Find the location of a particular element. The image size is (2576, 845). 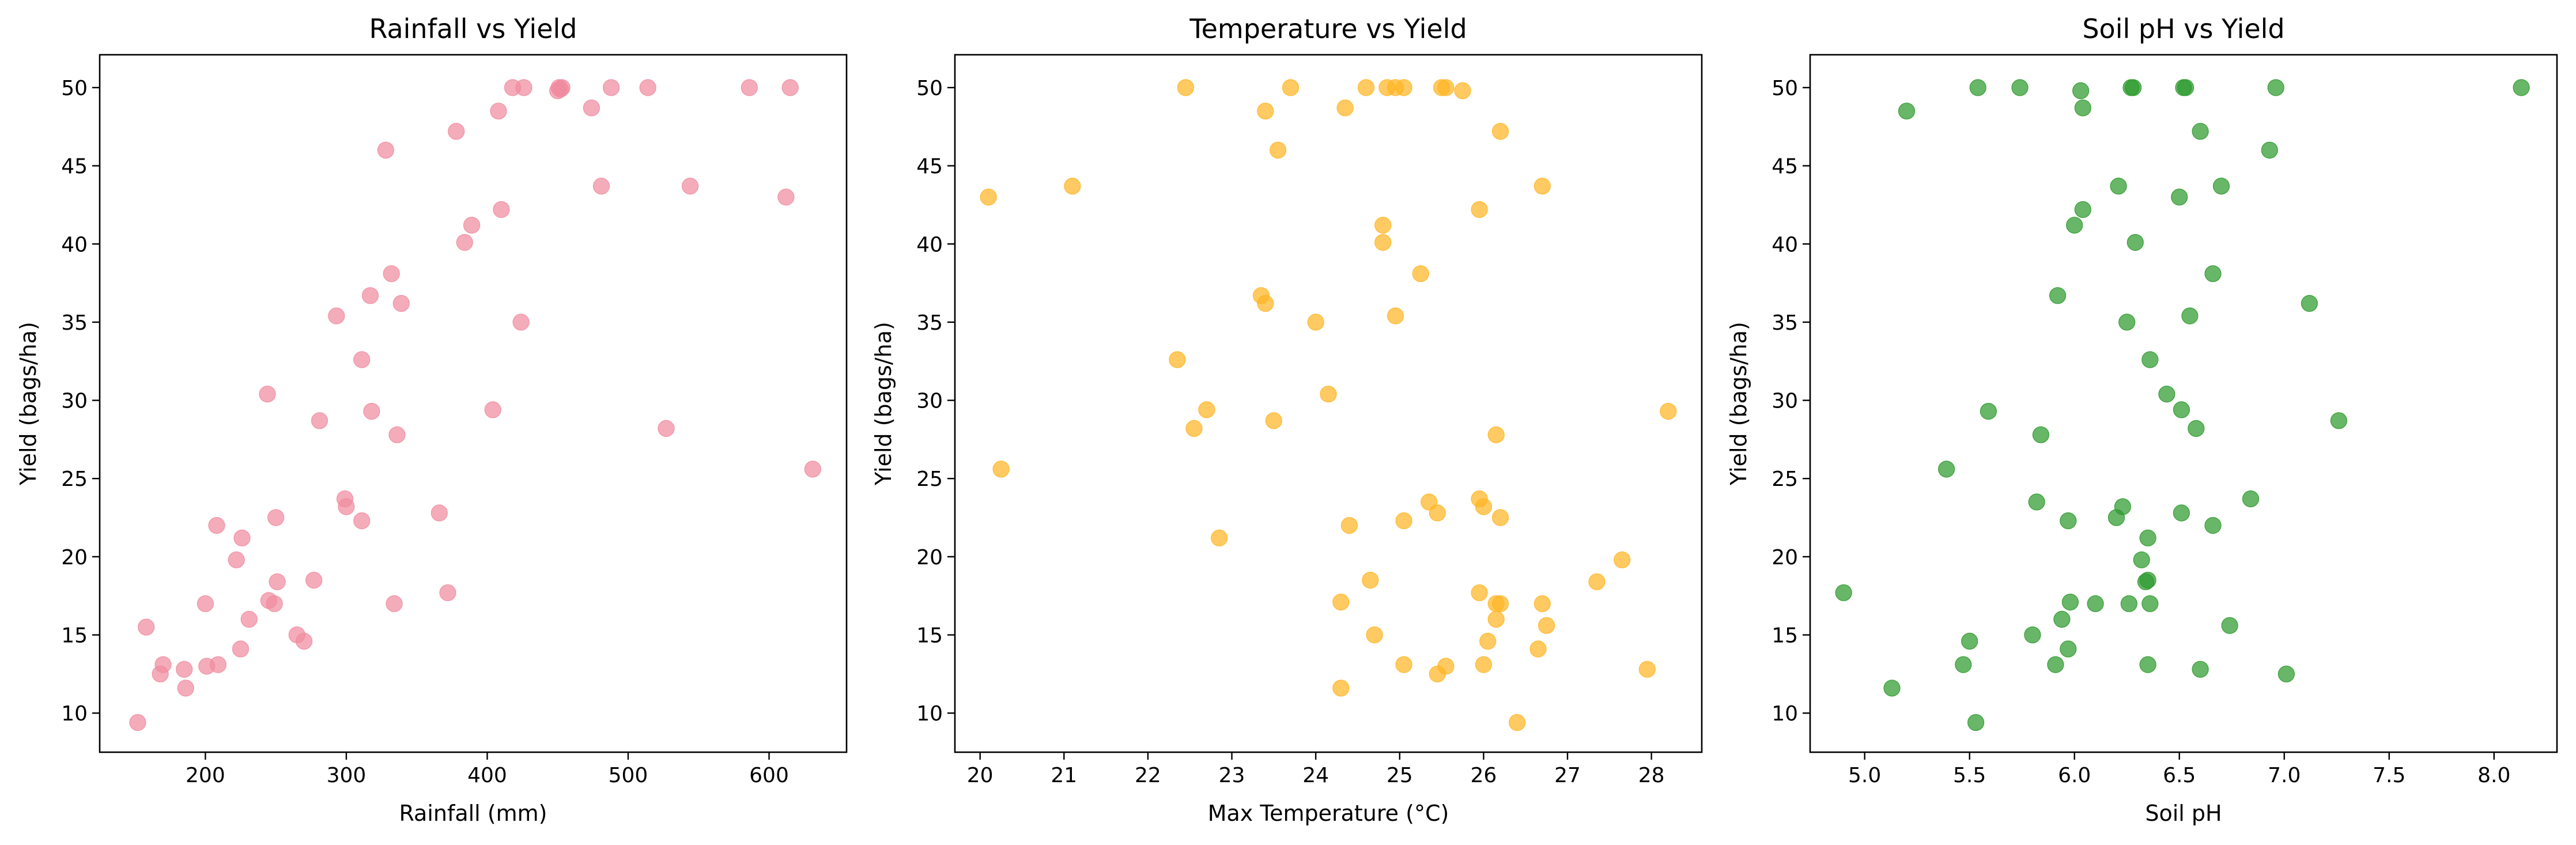

temperature-y-axis-label: Yield (bags/ha) is located at coordinates (883, 404).